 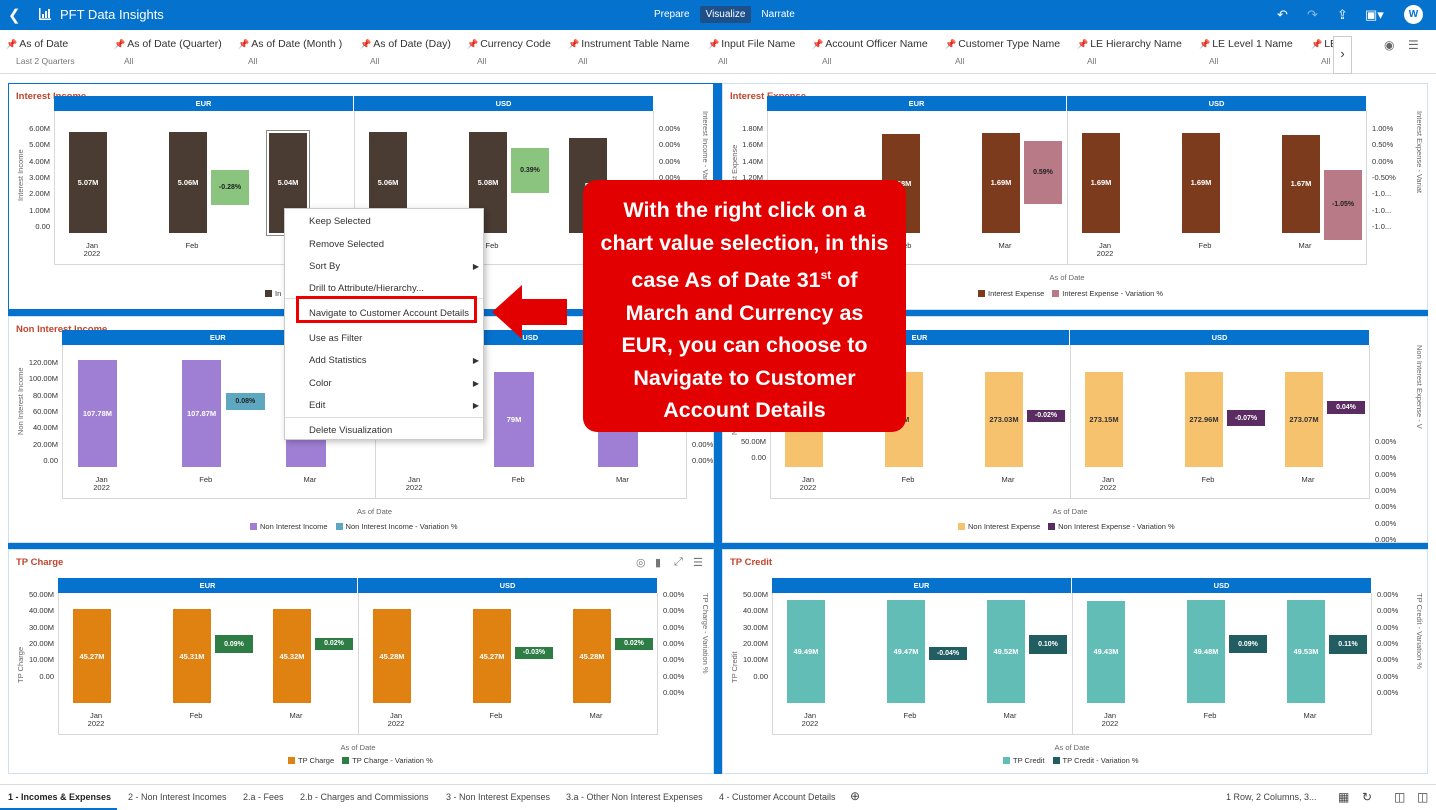 I want to click on variation-bar-tpcharge: 0.09%, so click(x=234, y=644).